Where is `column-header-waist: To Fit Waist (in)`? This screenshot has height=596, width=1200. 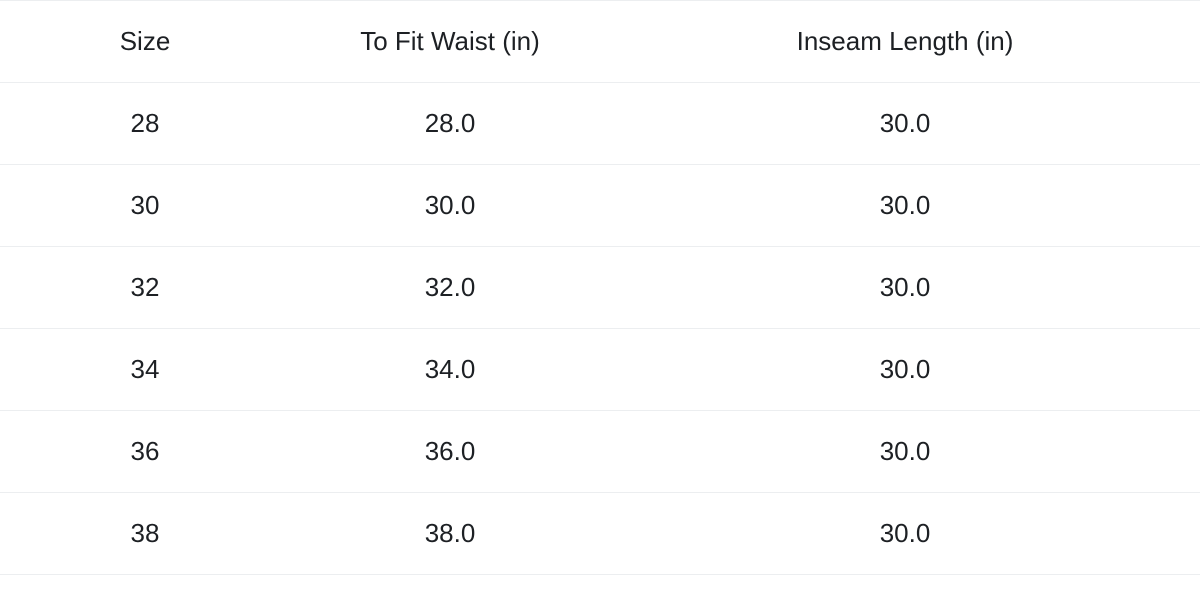 column-header-waist: To Fit Waist (in) is located at coordinates (450, 41).